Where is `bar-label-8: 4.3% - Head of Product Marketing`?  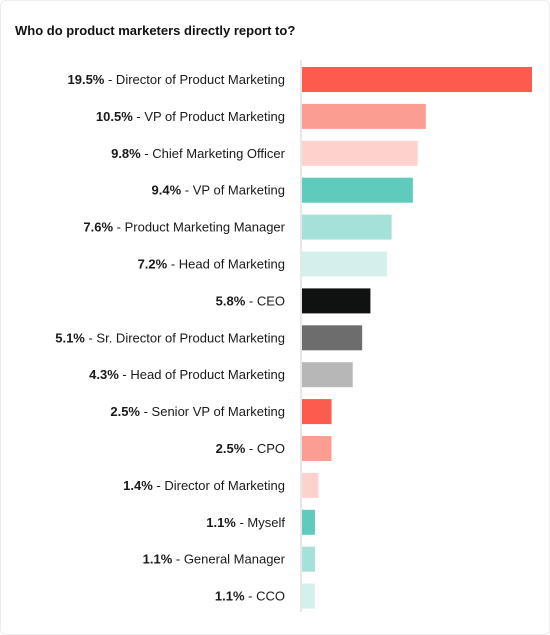 bar-label-8: 4.3% - Head of Product Marketing is located at coordinates (187, 374).